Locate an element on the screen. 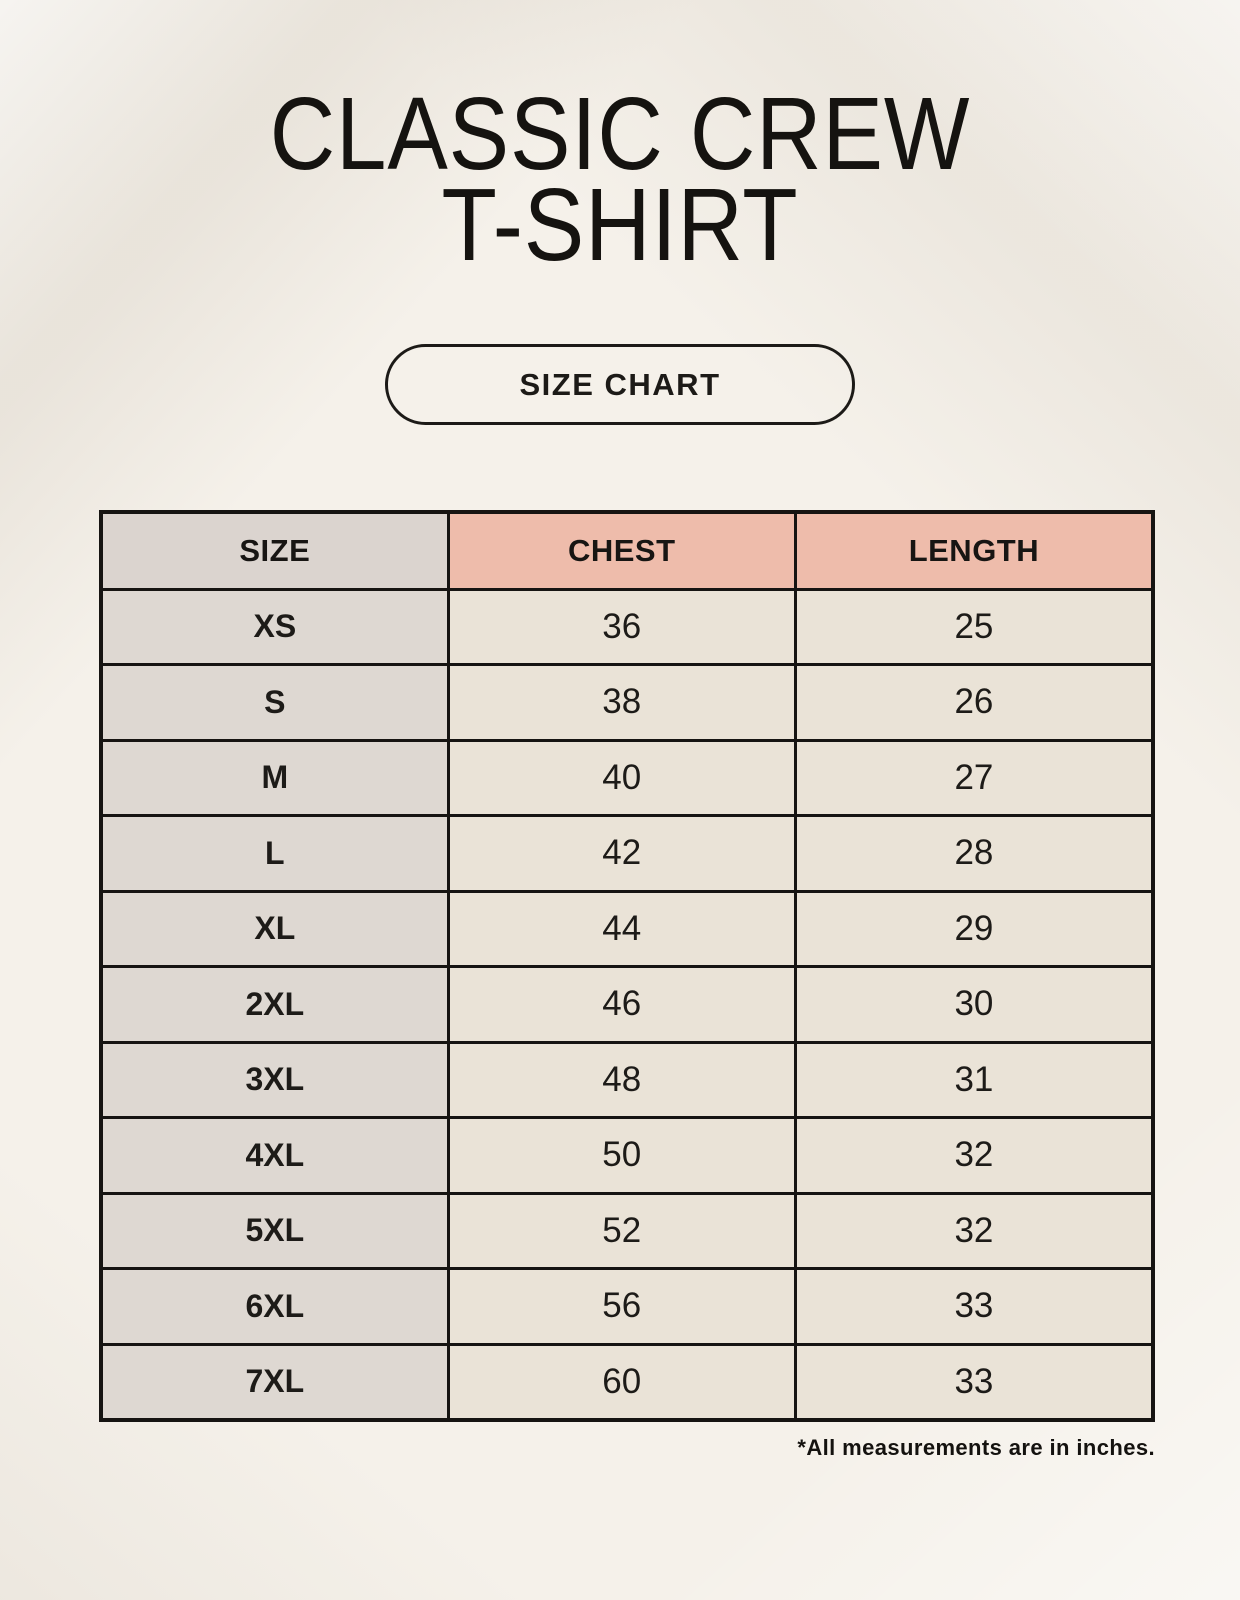 The width and height of the screenshot is (1240, 1600). table-row-4xl: 4XL 50 32 is located at coordinates (627, 1155).